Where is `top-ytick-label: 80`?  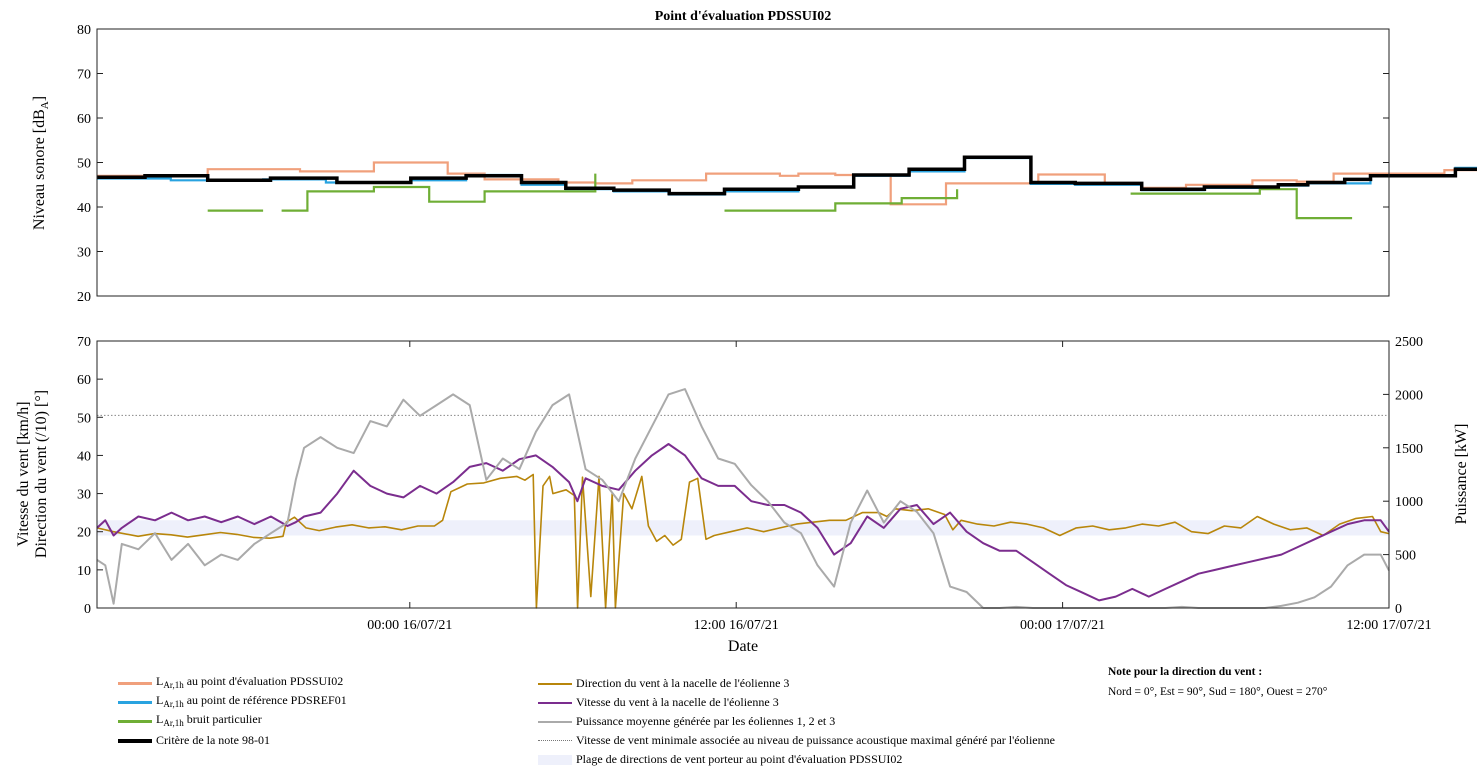
top-ytick-label: 80 is located at coordinates (84, 30).